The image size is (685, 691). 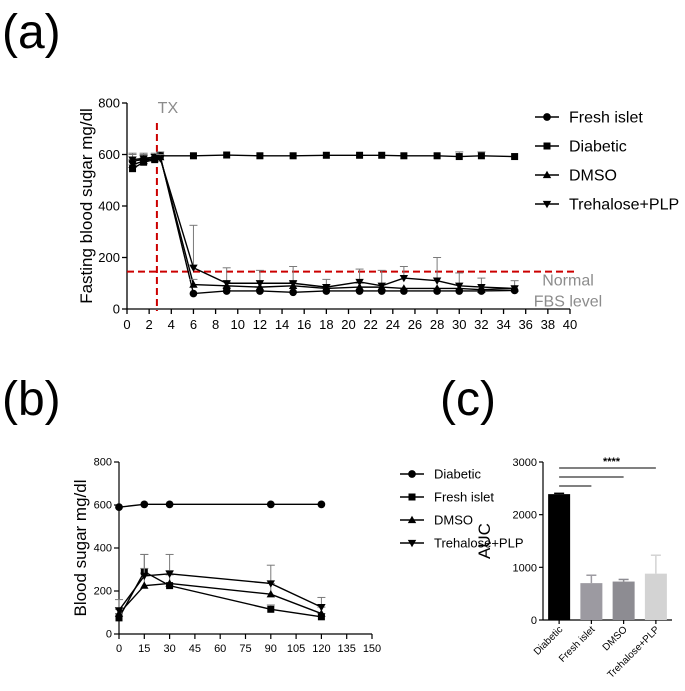 I want to click on y-axis-label: Fasting blood sugar mg/dl, so click(x=86, y=206).